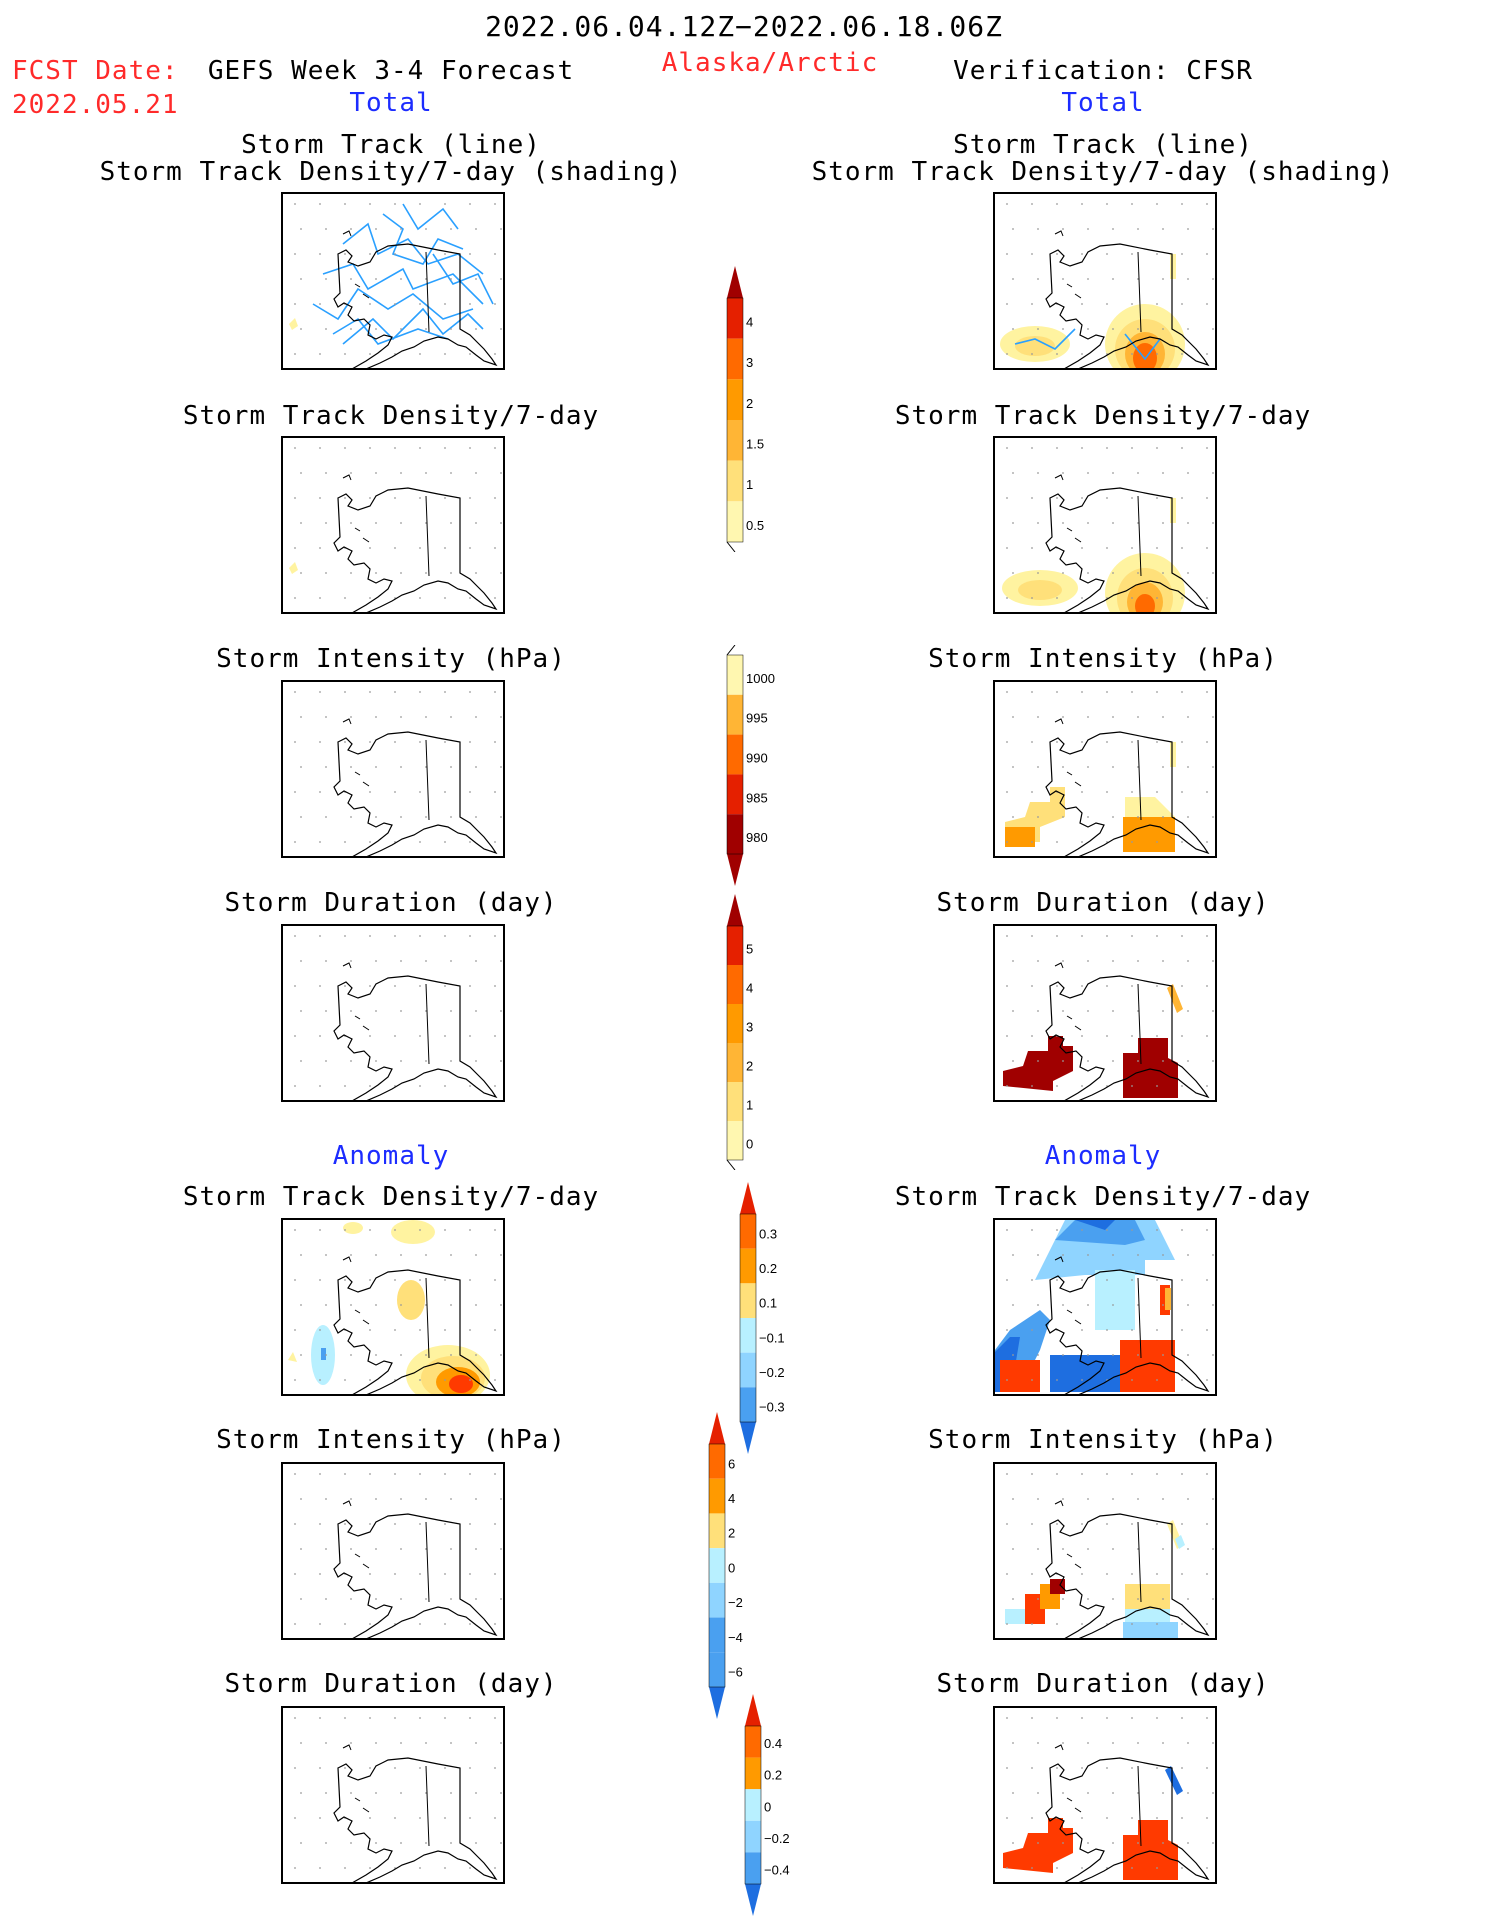  What do you see at coordinates (1103, 1684) in the screenshot?
I see `right-anom-duration-title: Storm Duration (day)` at bounding box center [1103, 1684].